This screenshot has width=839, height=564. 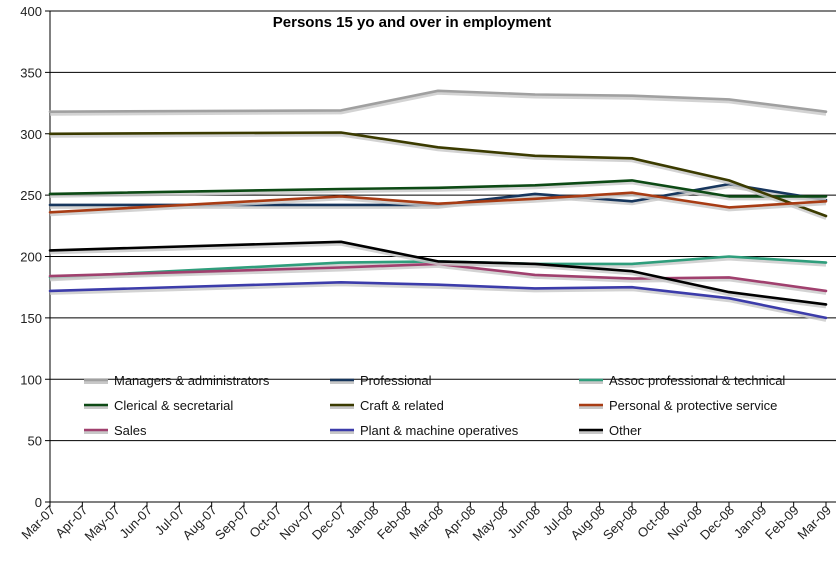 I want to click on y-tick-label: 300, so click(x=31, y=134).